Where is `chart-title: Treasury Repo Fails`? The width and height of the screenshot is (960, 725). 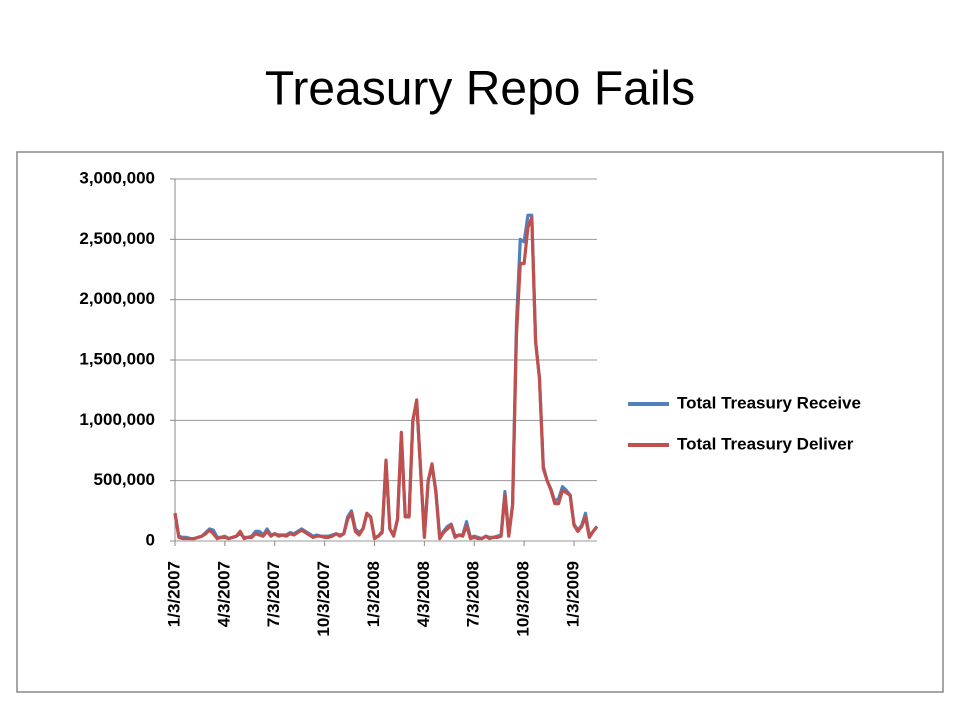
chart-title: Treasury Repo Fails is located at coordinates (480, 89).